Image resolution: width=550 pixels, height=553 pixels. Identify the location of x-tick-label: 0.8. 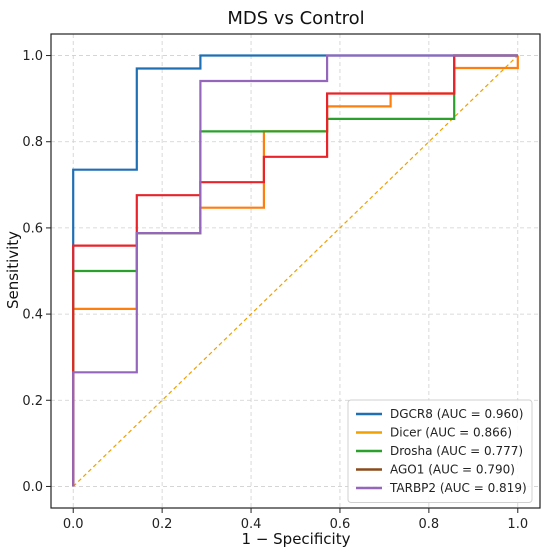
(429, 524).